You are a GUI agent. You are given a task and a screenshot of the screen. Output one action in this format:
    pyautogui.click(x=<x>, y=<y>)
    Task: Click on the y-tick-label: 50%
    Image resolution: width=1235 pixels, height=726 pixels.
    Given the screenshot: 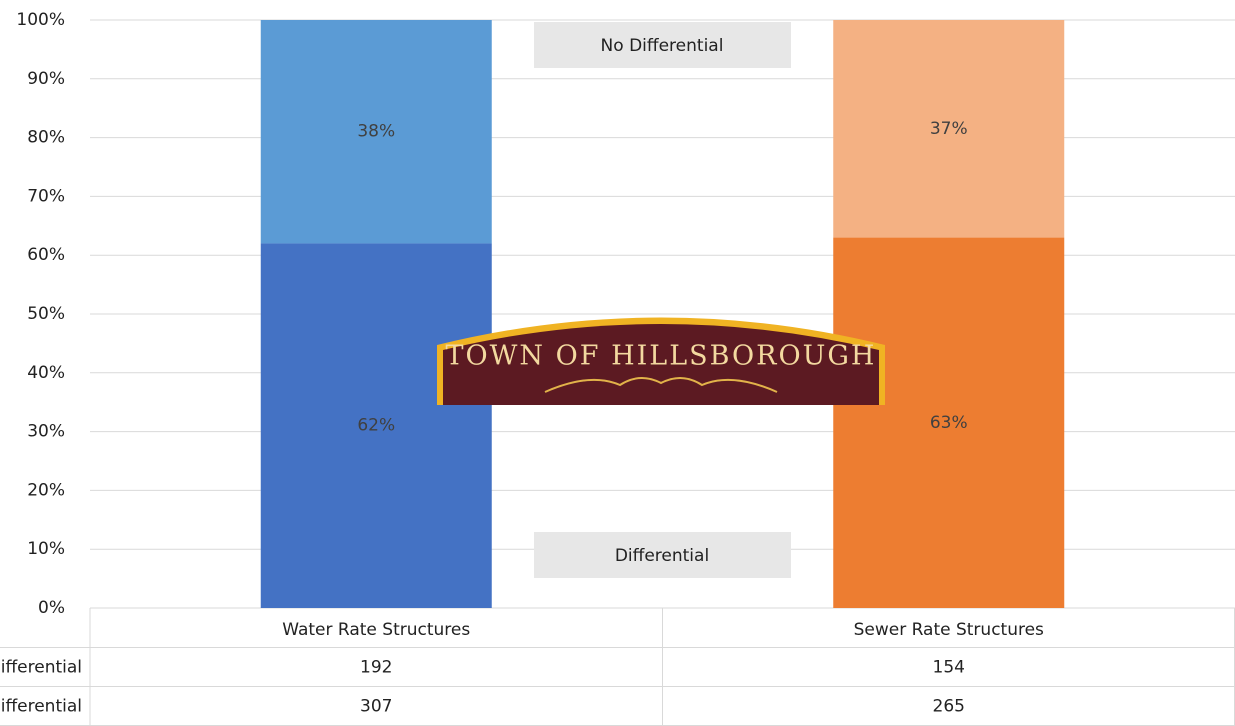 What is the action you would take?
    pyautogui.click(x=46, y=314)
    